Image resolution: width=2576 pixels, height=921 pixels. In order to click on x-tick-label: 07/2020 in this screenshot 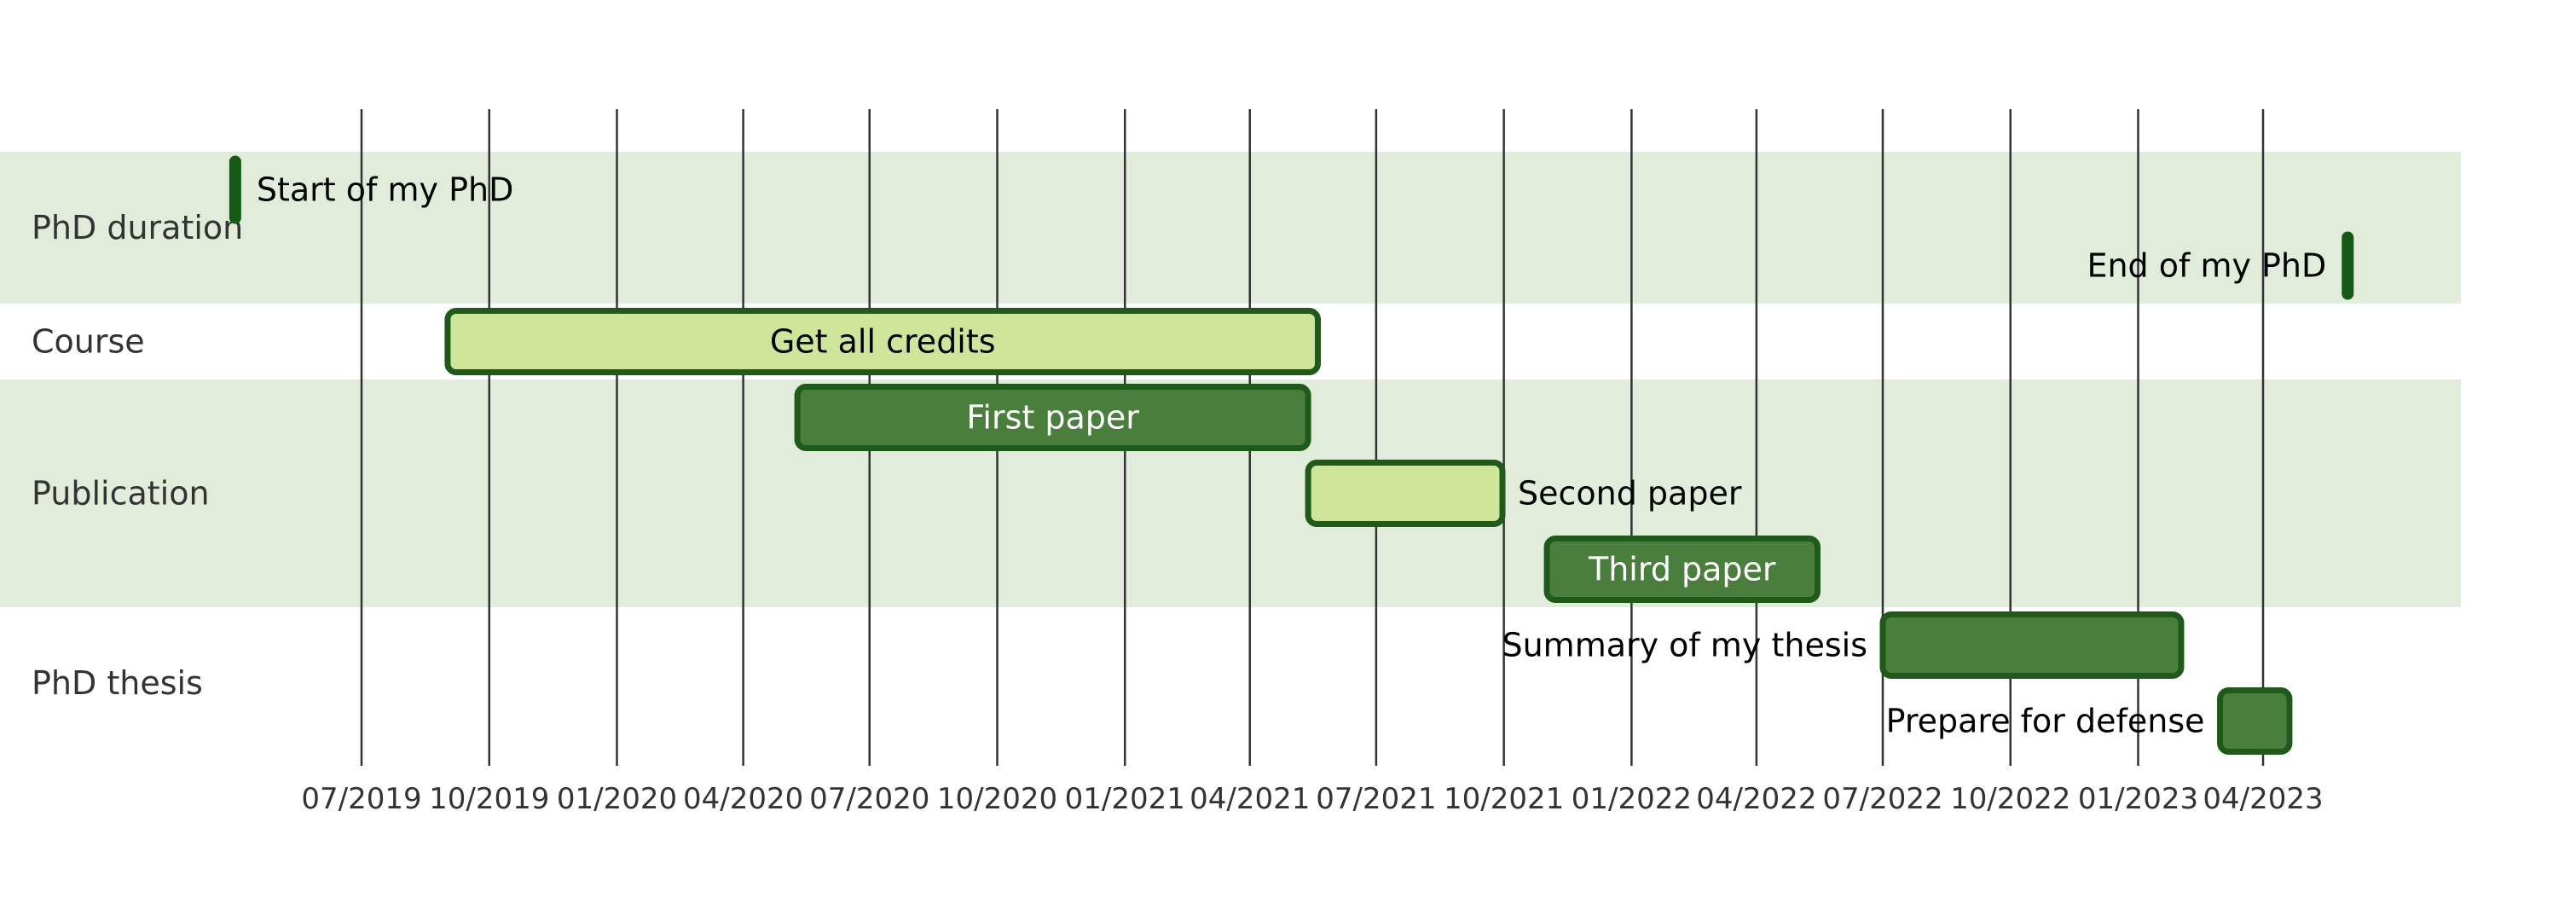, I will do `click(869, 799)`.